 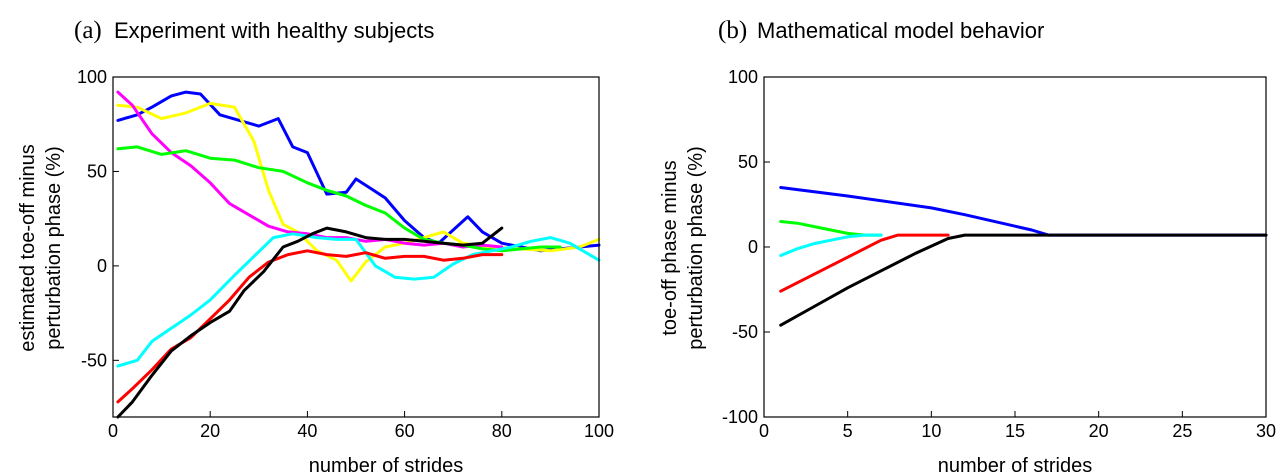 I want to click on panel-a-xtick-label: 20, so click(x=210, y=431).